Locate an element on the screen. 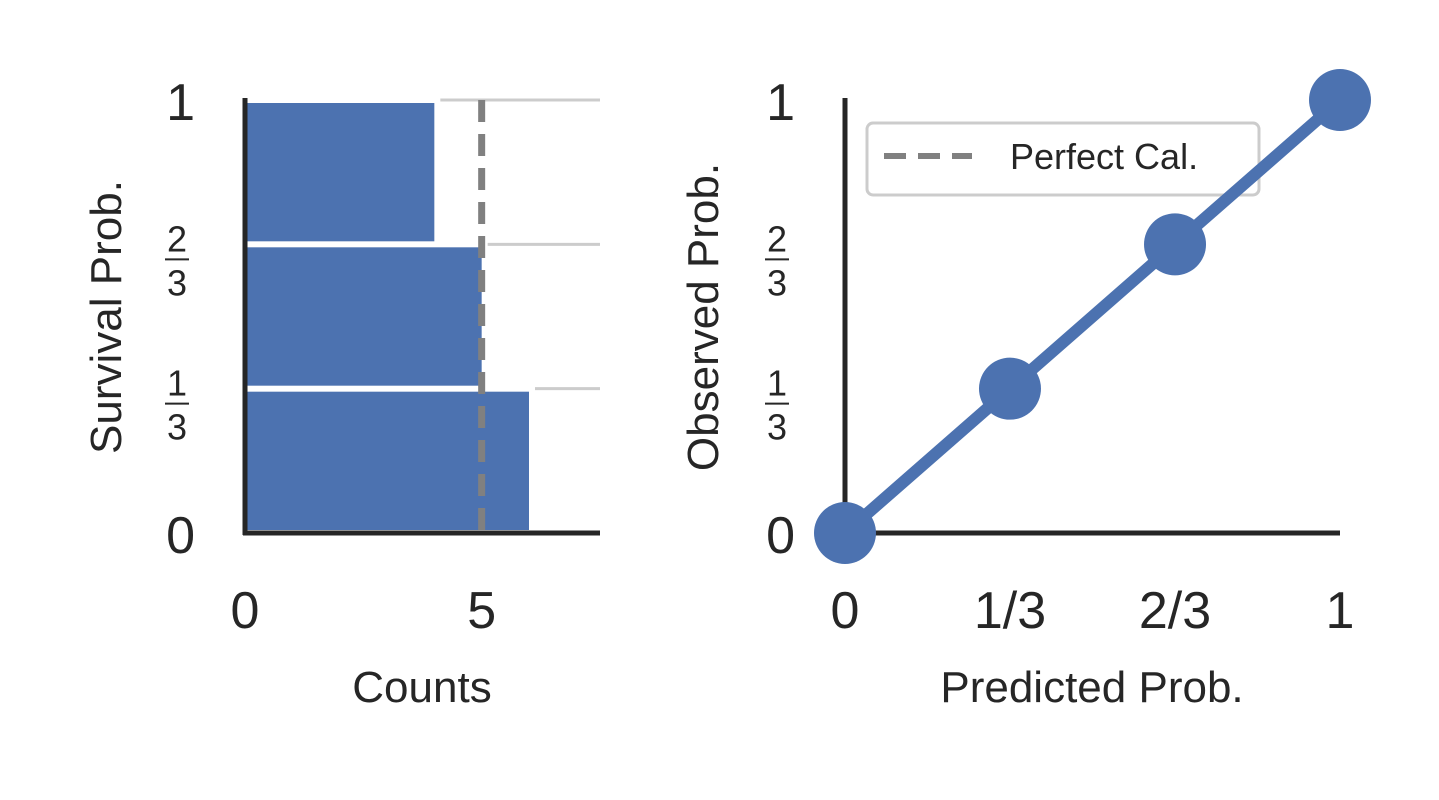 The width and height of the screenshot is (1439, 800). x-tick-label: 1/3 is located at coordinates (1010, 611).